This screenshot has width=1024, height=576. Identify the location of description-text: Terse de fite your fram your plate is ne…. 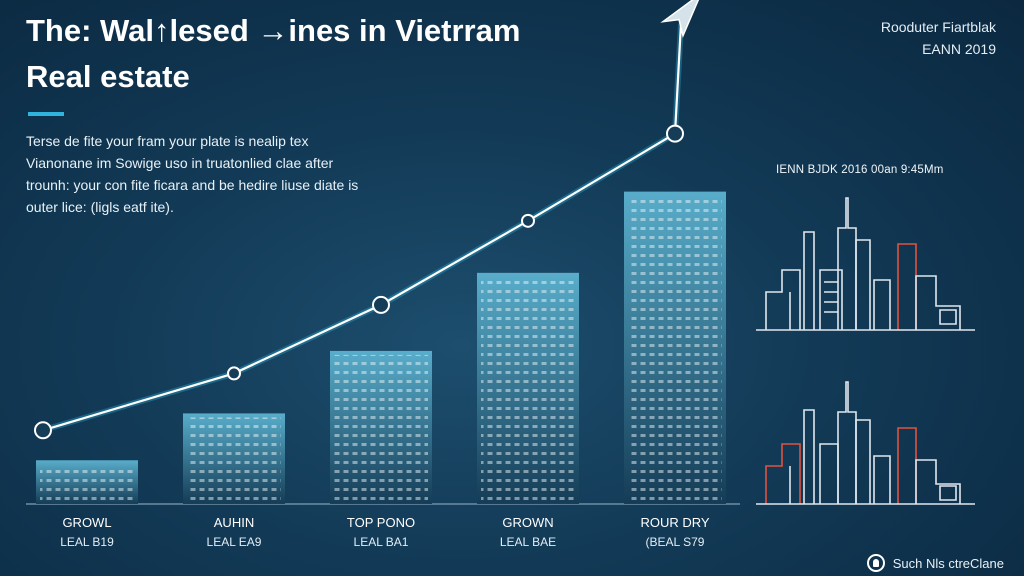
(192, 174).